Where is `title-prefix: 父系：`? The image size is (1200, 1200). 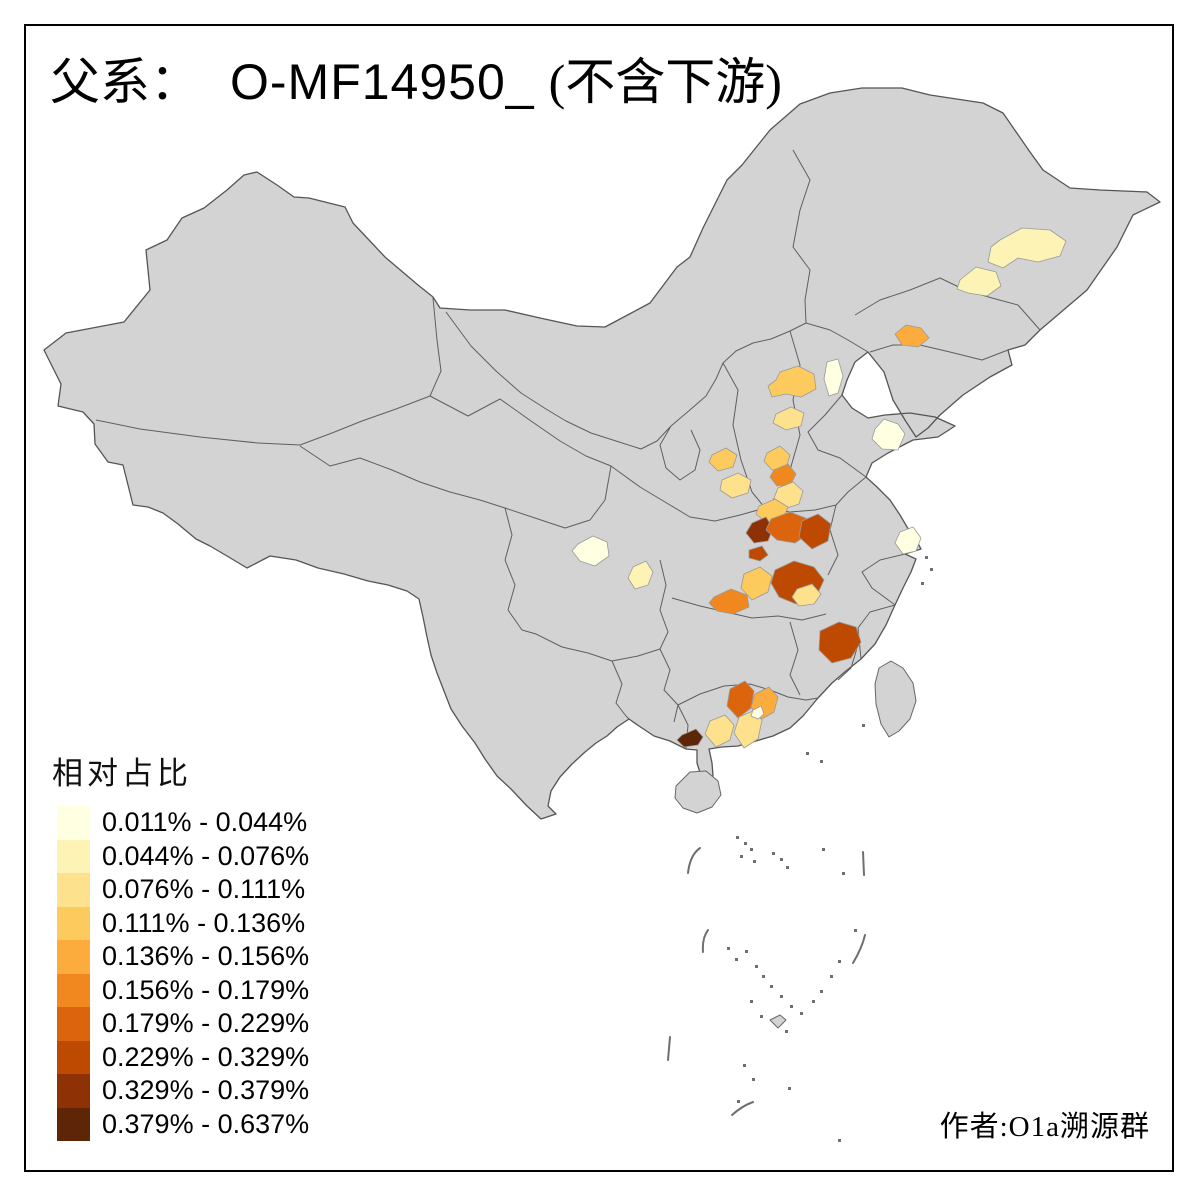
title-prefix: 父系： is located at coordinates (125, 82).